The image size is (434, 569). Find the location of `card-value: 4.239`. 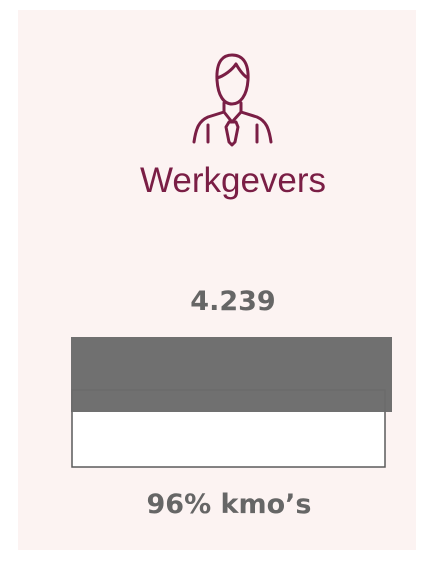

card-value: 4.239 is located at coordinates (232, 301).